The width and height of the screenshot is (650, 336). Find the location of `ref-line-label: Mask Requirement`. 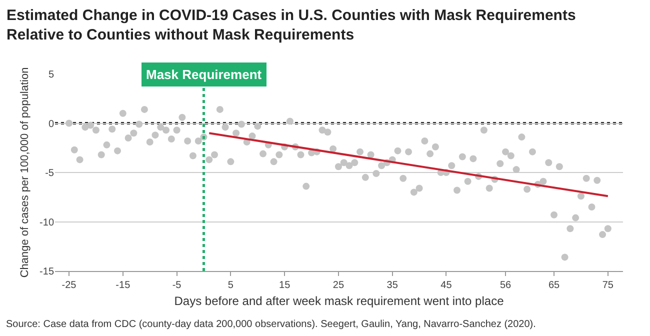

ref-line-label: Mask Requirement is located at coordinates (204, 74).